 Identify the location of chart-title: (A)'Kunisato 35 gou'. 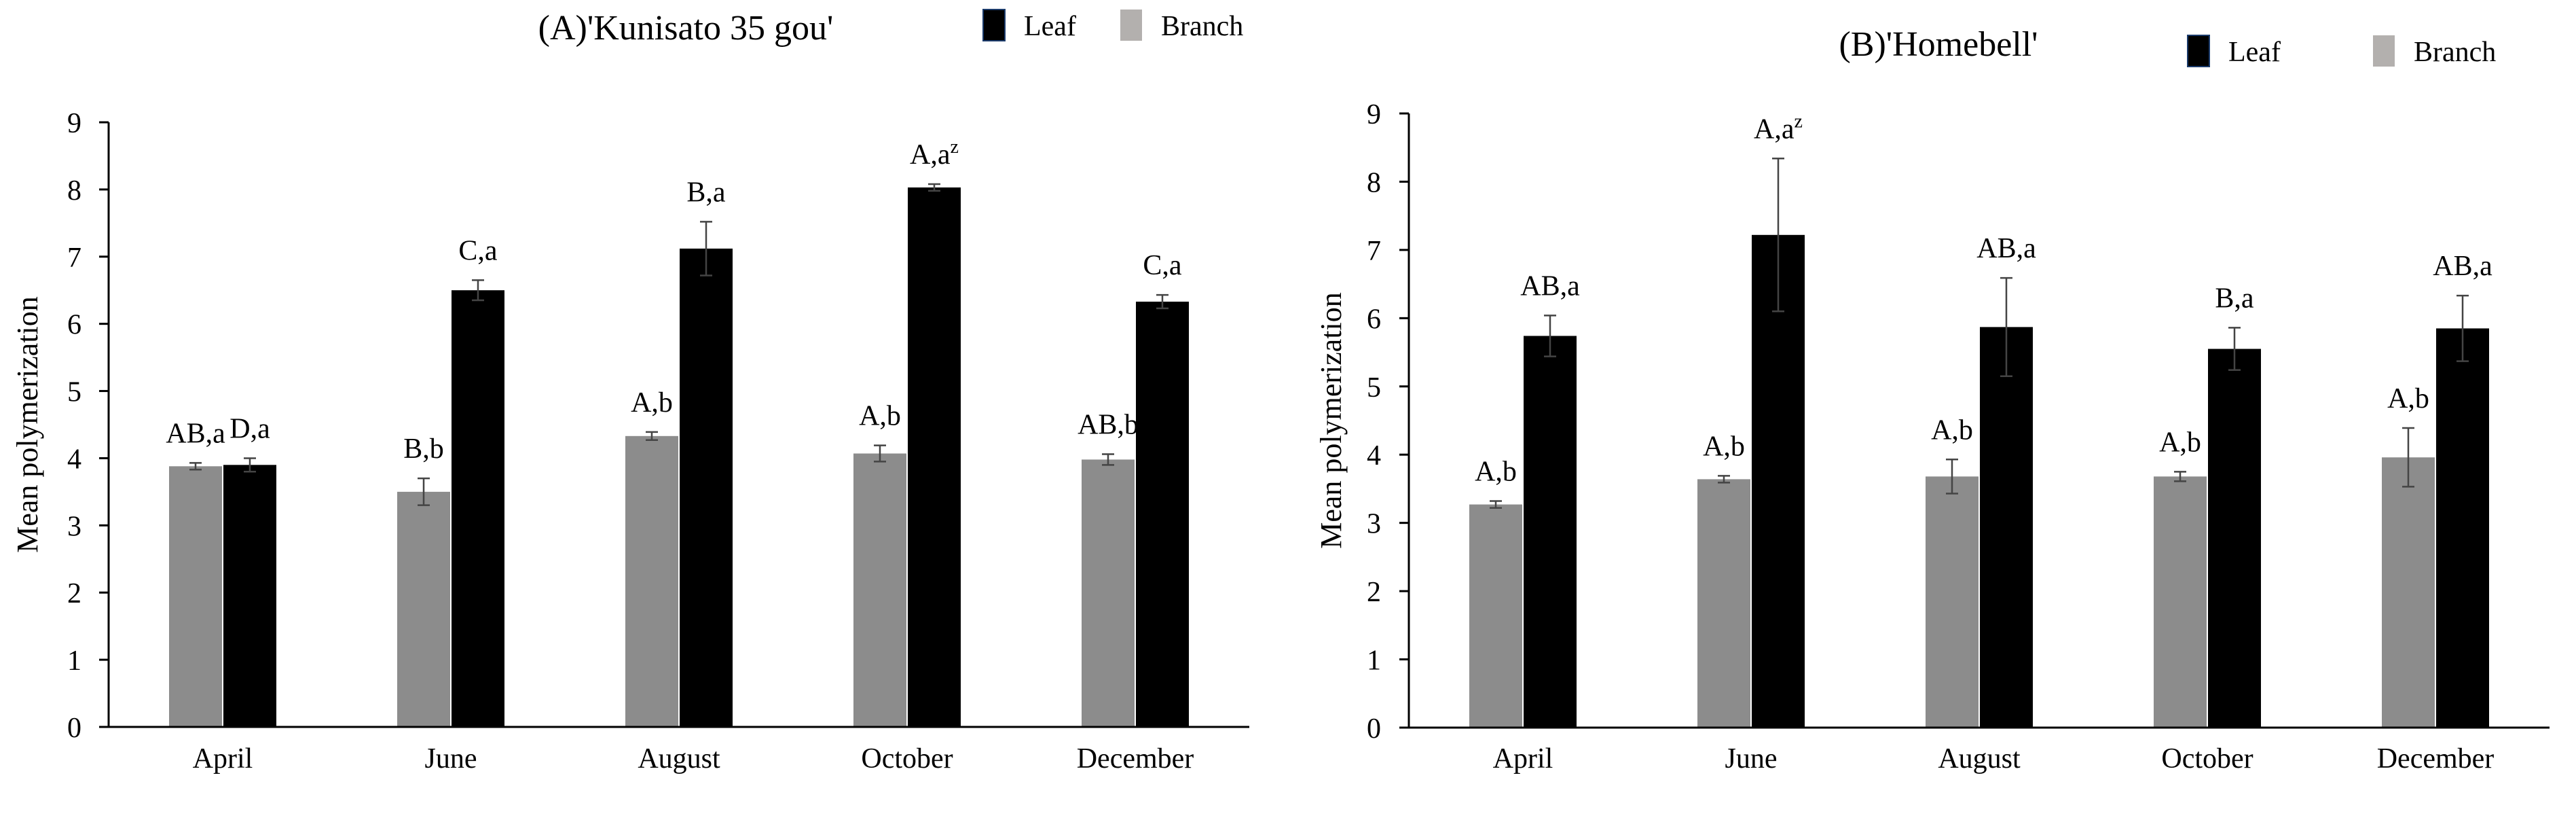
(686, 28).